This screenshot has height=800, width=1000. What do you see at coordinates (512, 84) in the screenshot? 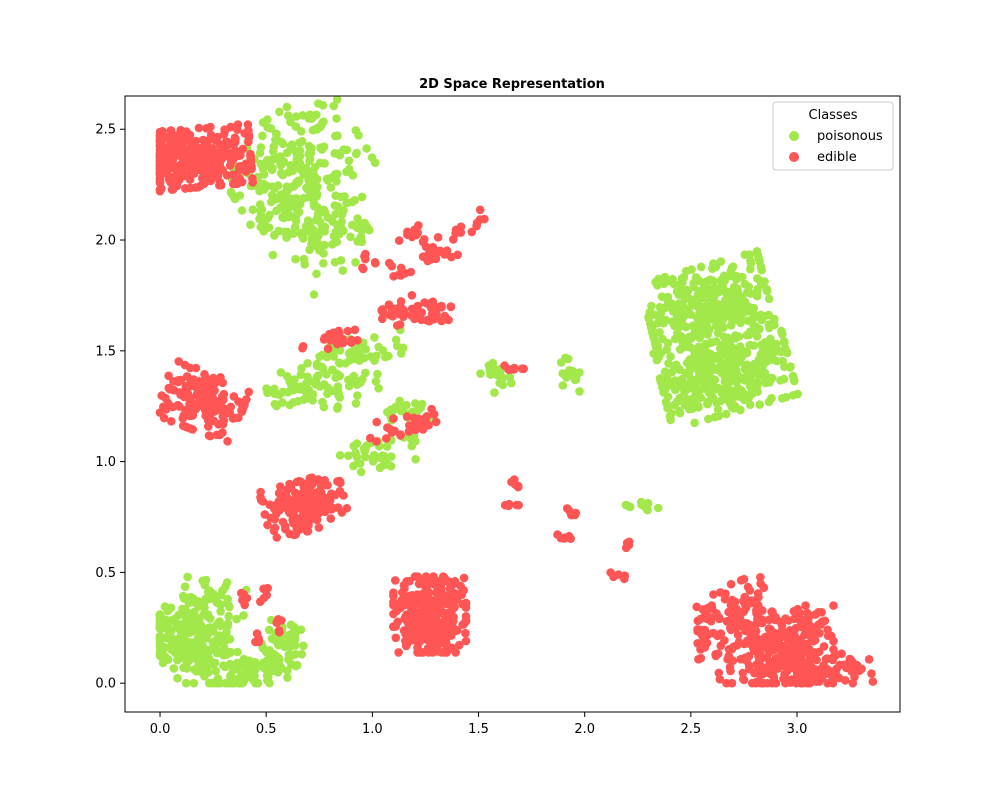
I see `chart-title: 2D Space Representation` at bounding box center [512, 84].